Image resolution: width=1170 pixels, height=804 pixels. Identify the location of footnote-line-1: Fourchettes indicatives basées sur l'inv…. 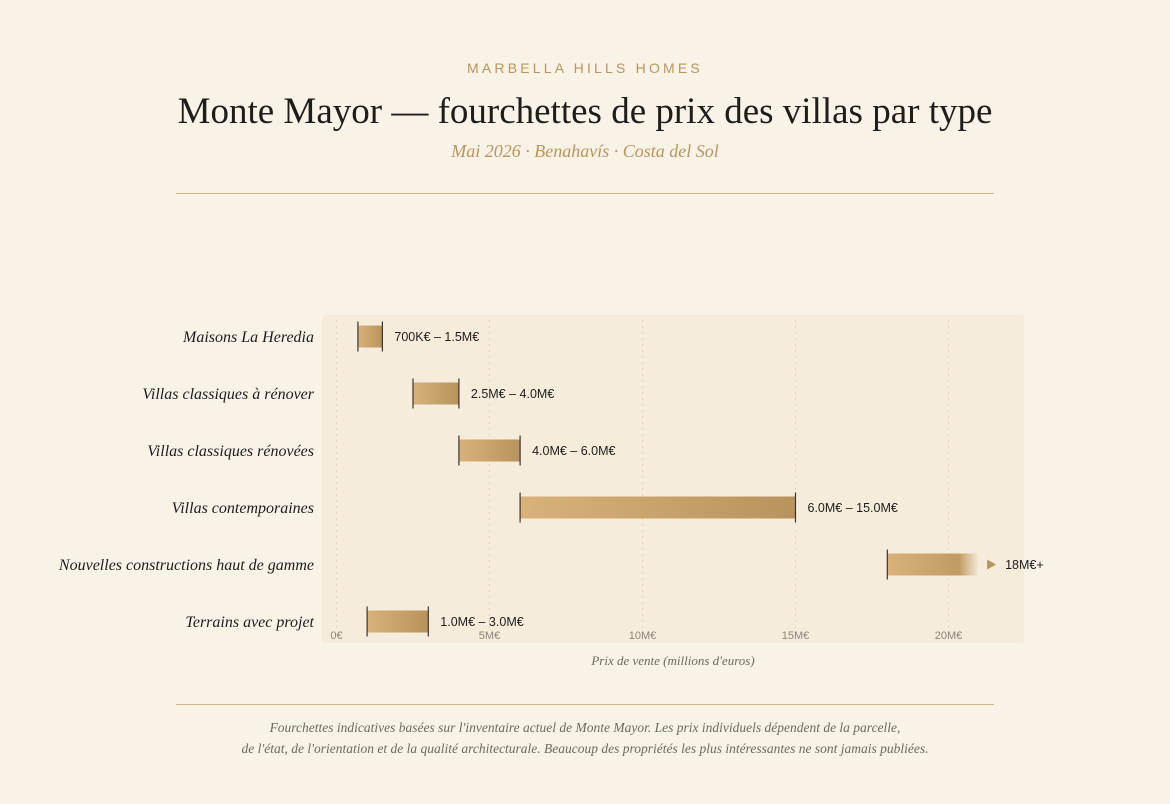
(585, 727).